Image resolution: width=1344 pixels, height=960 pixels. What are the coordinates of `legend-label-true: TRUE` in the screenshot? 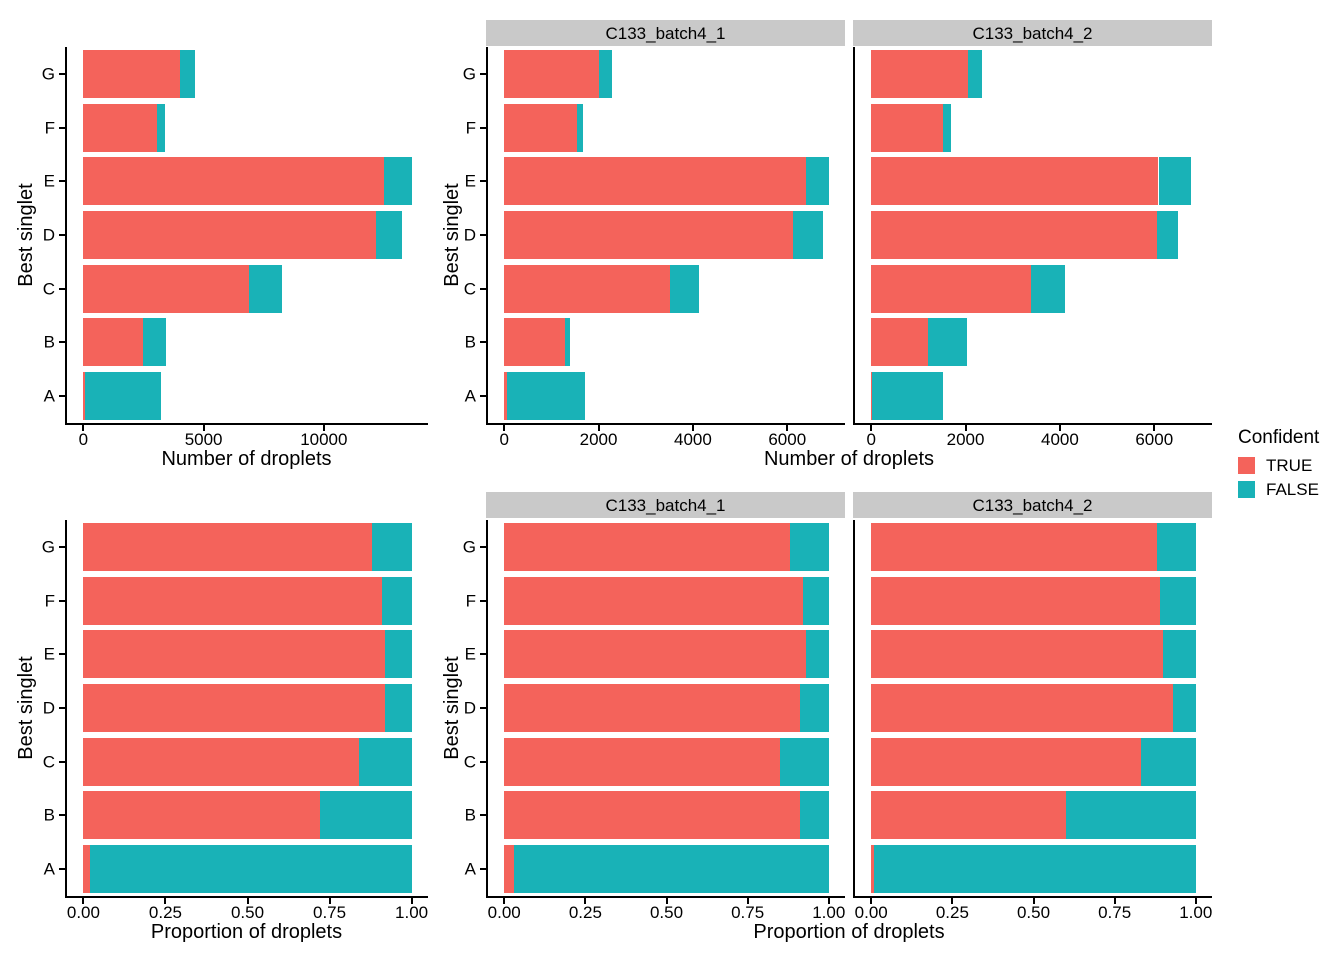 It's located at (1289, 465).